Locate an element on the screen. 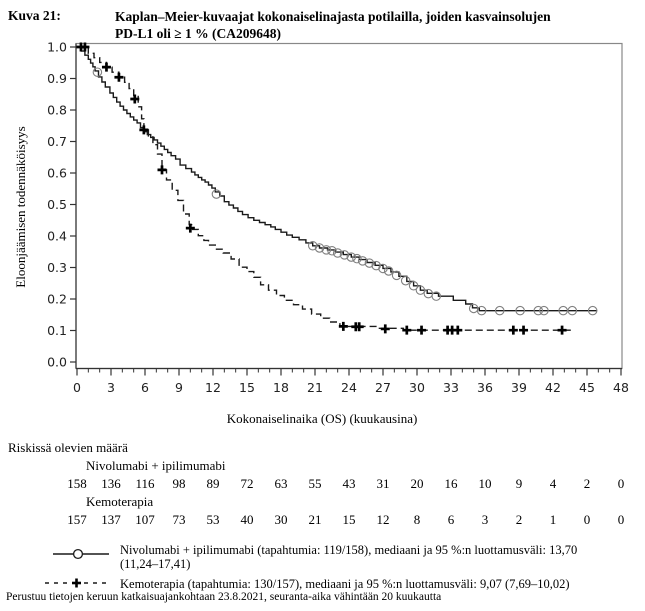 Image resolution: width=645 pixels, height=611 pixels. y-tick-label: 0.6 is located at coordinates (57, 172).